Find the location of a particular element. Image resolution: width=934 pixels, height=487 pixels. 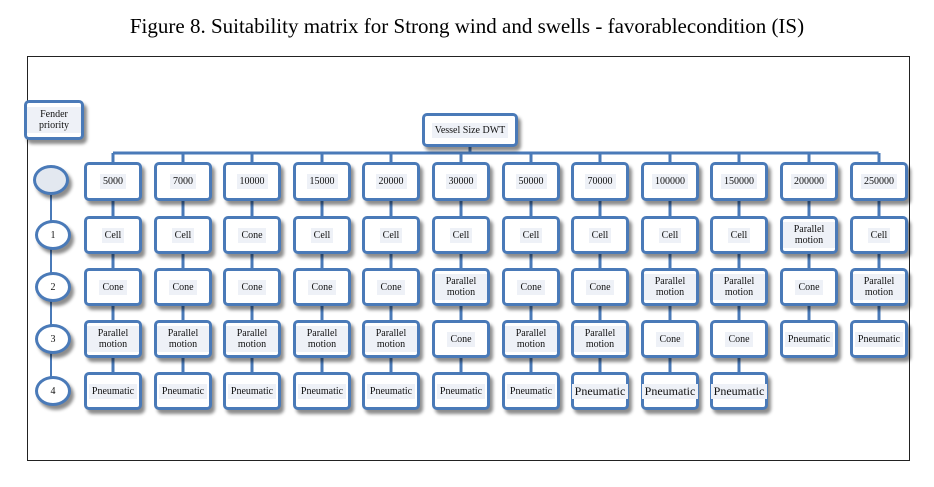

priority-oval-1: 1 is located at coordinates (53, 235).